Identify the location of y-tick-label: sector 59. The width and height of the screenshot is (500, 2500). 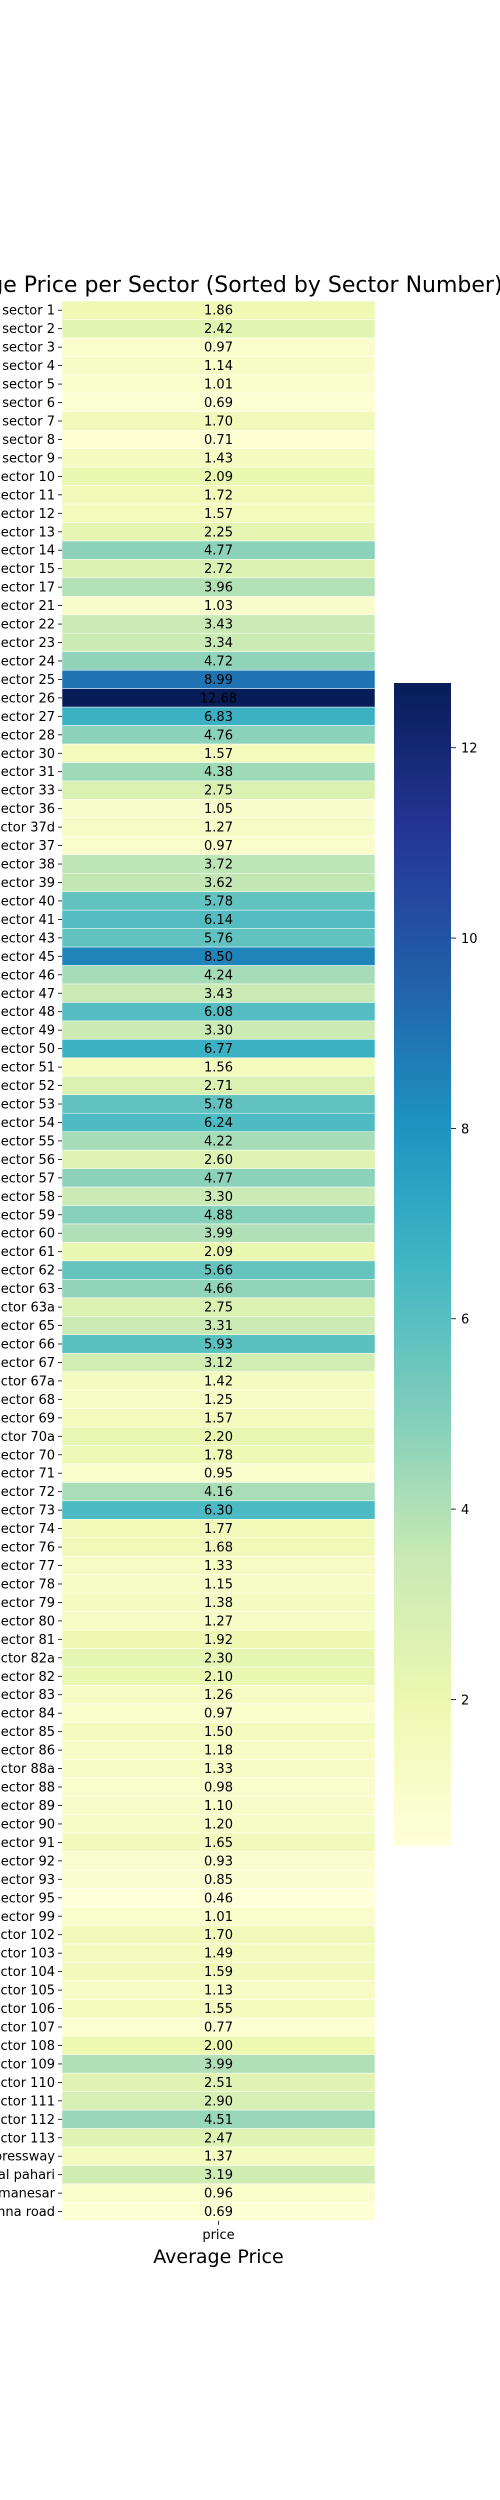
(27, 1215).